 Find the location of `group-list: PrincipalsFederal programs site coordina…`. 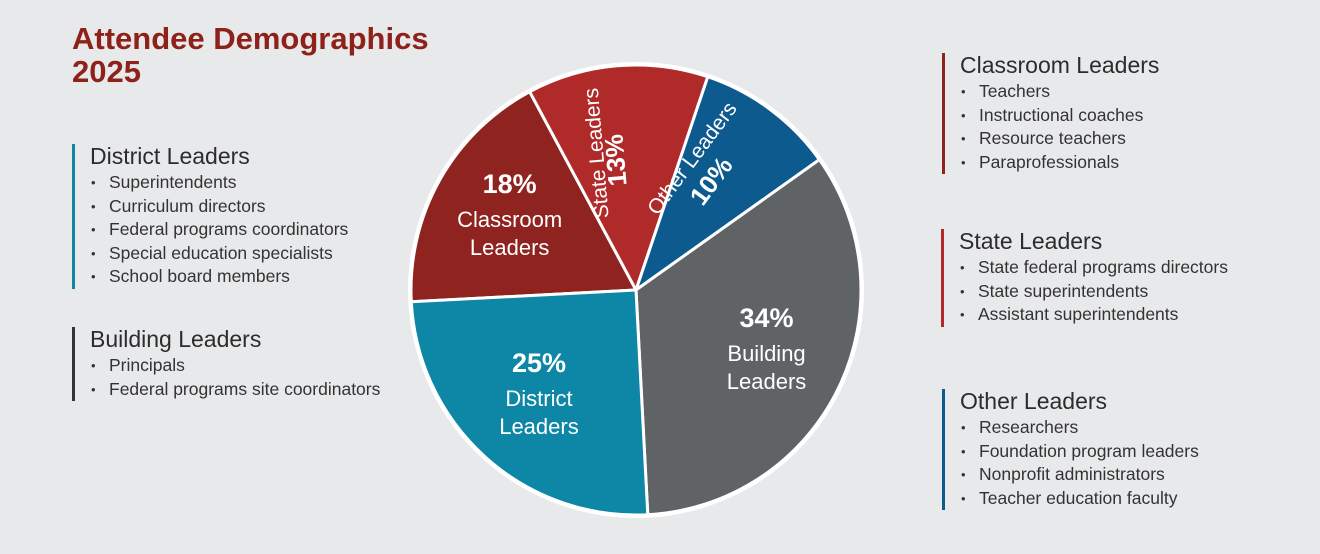

group-list: PrincipalsFederal programs site coordina… is located at coordinates (235, 377).